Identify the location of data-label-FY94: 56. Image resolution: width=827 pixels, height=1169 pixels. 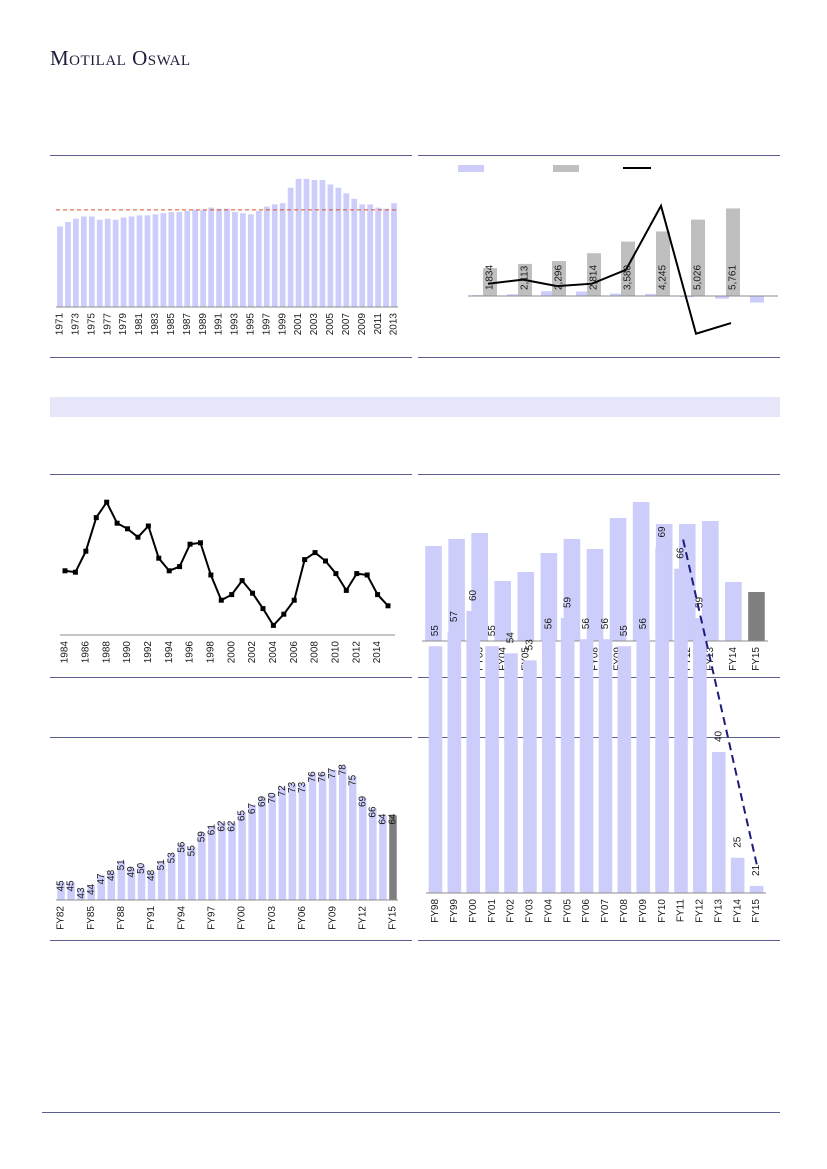
(181, 847).